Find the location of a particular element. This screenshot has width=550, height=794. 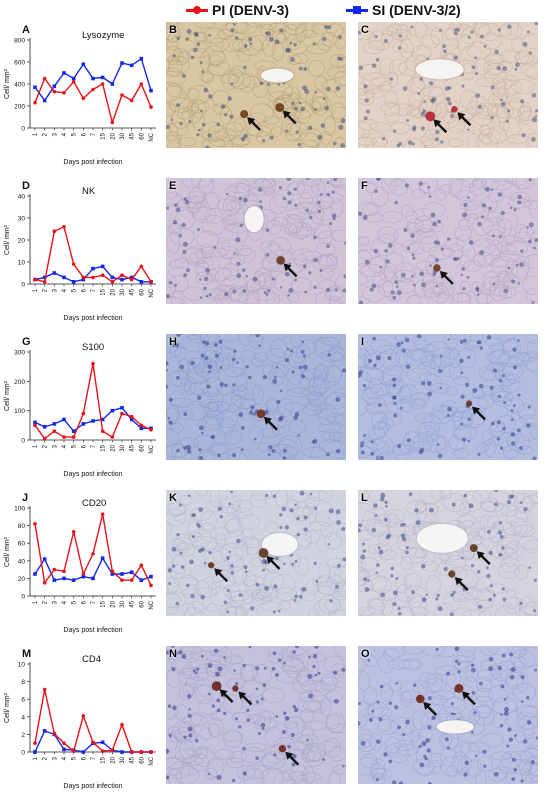

y-tick-label: 8 is located at coordinates (23, 682).